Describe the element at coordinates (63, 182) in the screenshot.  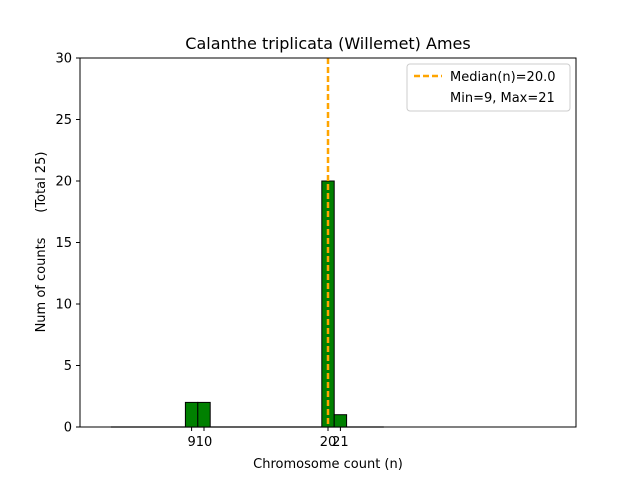
I see `y-tick-label: 20` at that location.